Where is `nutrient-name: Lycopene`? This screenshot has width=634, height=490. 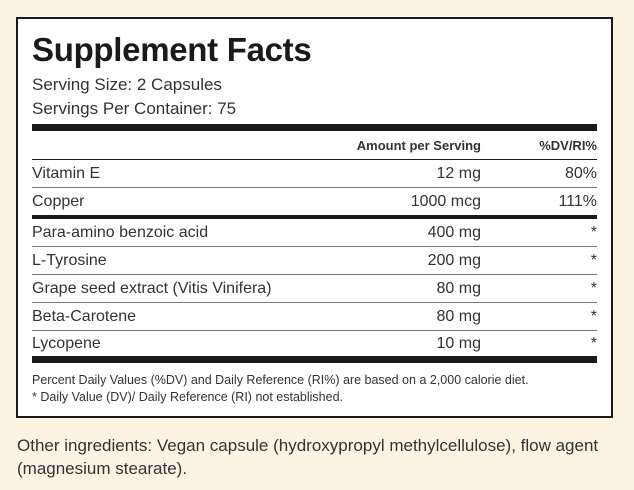
nutrient-name: Lycopene is located at coordinates (66, 343).